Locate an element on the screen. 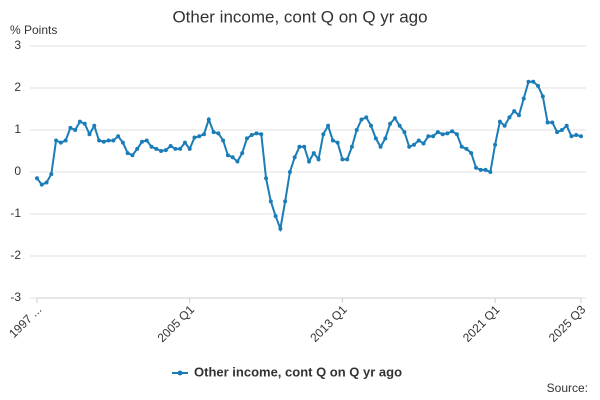 Image resolution: width=600 pixels, height=400 pixels. legend-marker is located at coordinates (180, 373).